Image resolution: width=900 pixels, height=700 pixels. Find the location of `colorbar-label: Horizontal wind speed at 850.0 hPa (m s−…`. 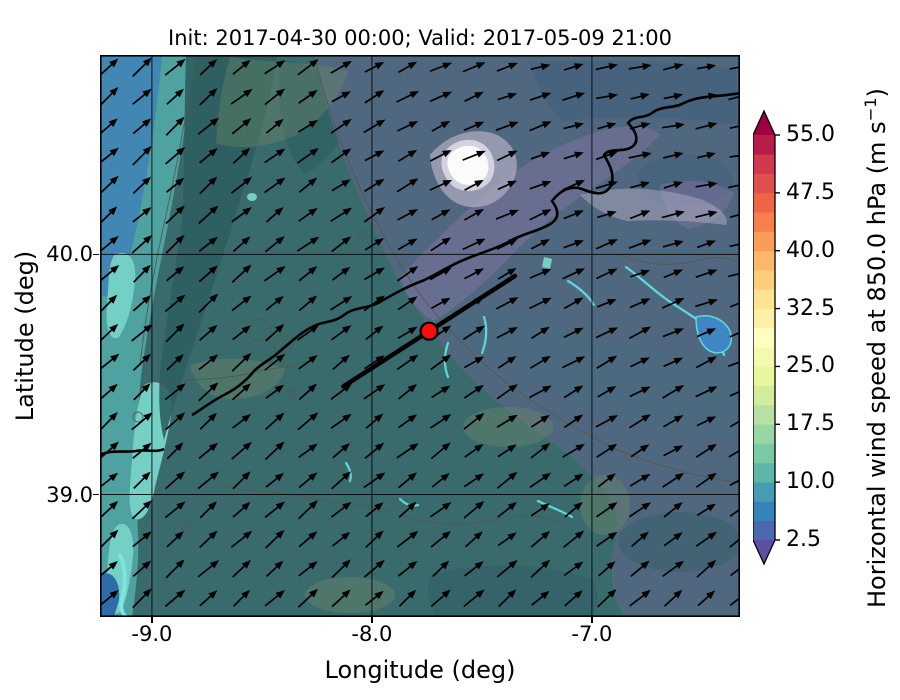

colorbar-label: Horizontal wind speed at 850.0 hPa (m s−… is located at coordinates (876, 348).